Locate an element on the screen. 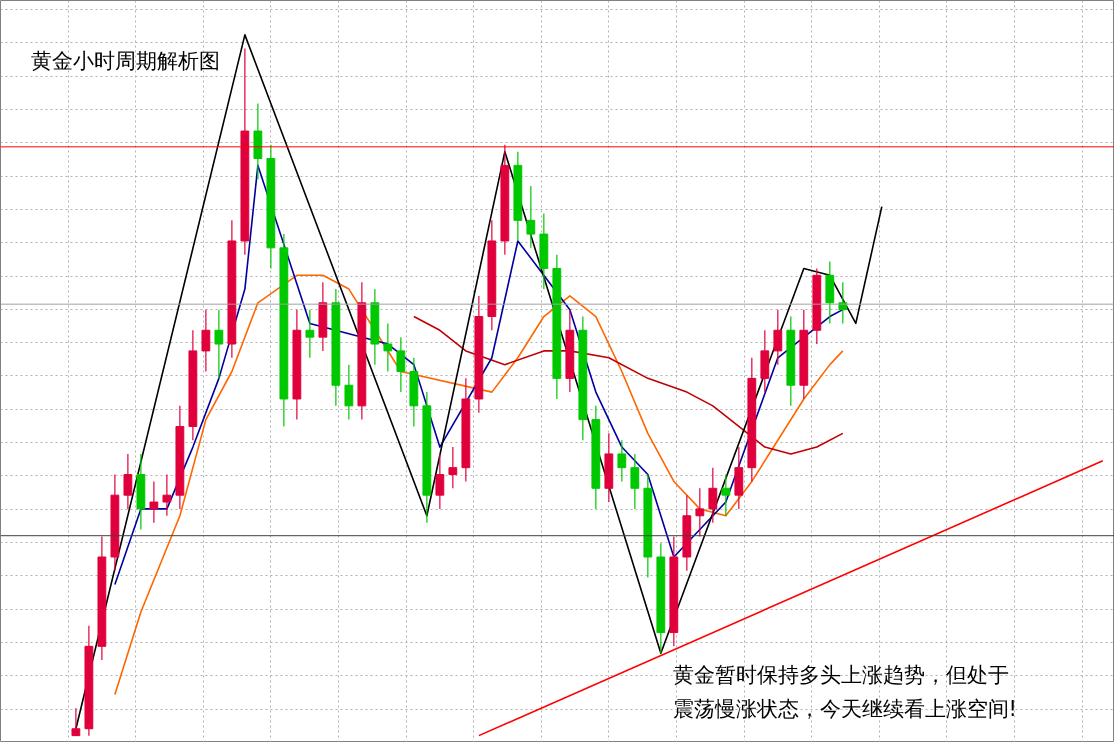  chart-title: 黄金小时周期解析图 is located at coordinates (125, 60).